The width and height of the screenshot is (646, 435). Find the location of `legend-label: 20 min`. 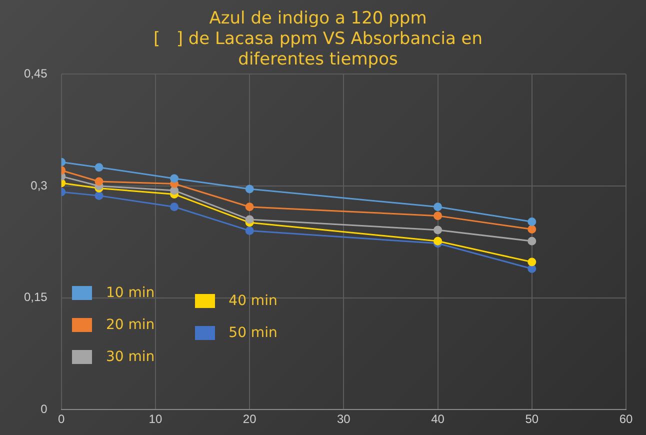

legend-label: 20 min is located at coordinates (130, 325).